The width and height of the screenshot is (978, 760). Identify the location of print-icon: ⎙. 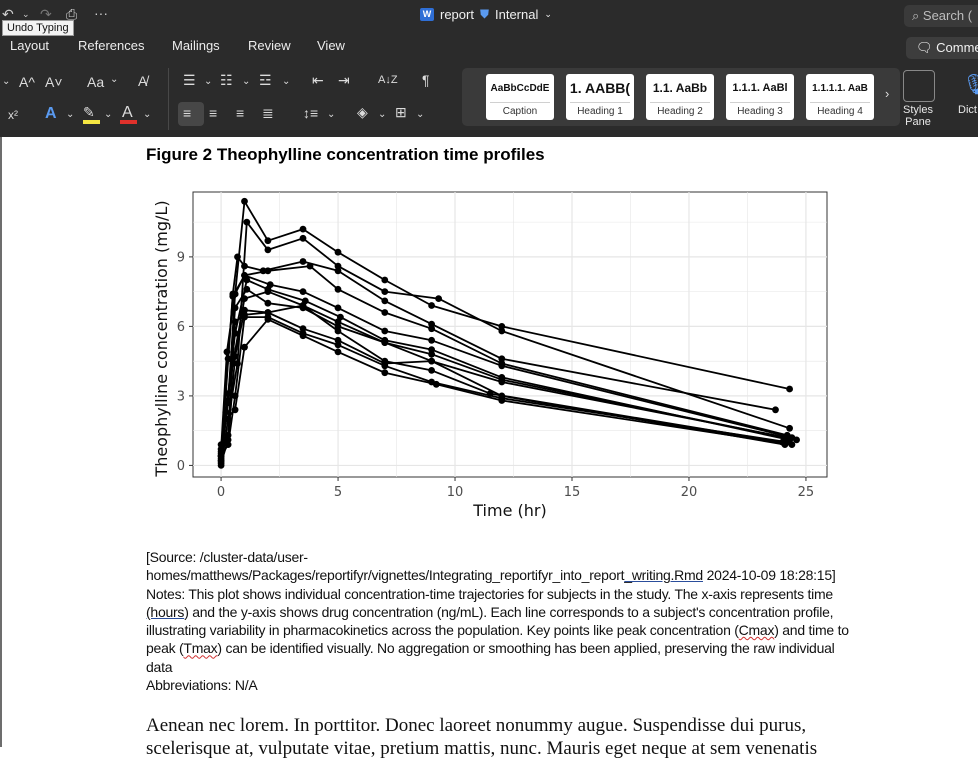
(72, 14).